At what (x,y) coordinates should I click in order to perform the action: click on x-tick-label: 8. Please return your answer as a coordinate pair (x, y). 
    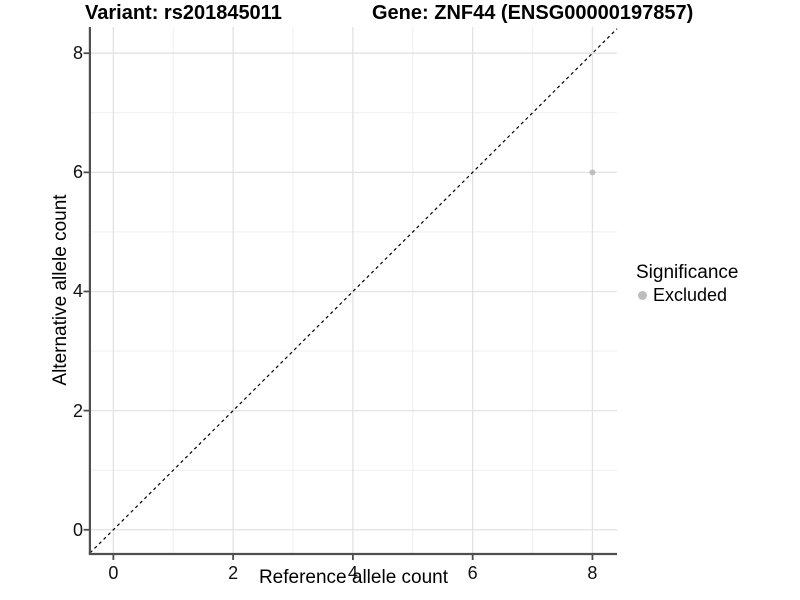
    Looking at the image, I should click on (592, 573).